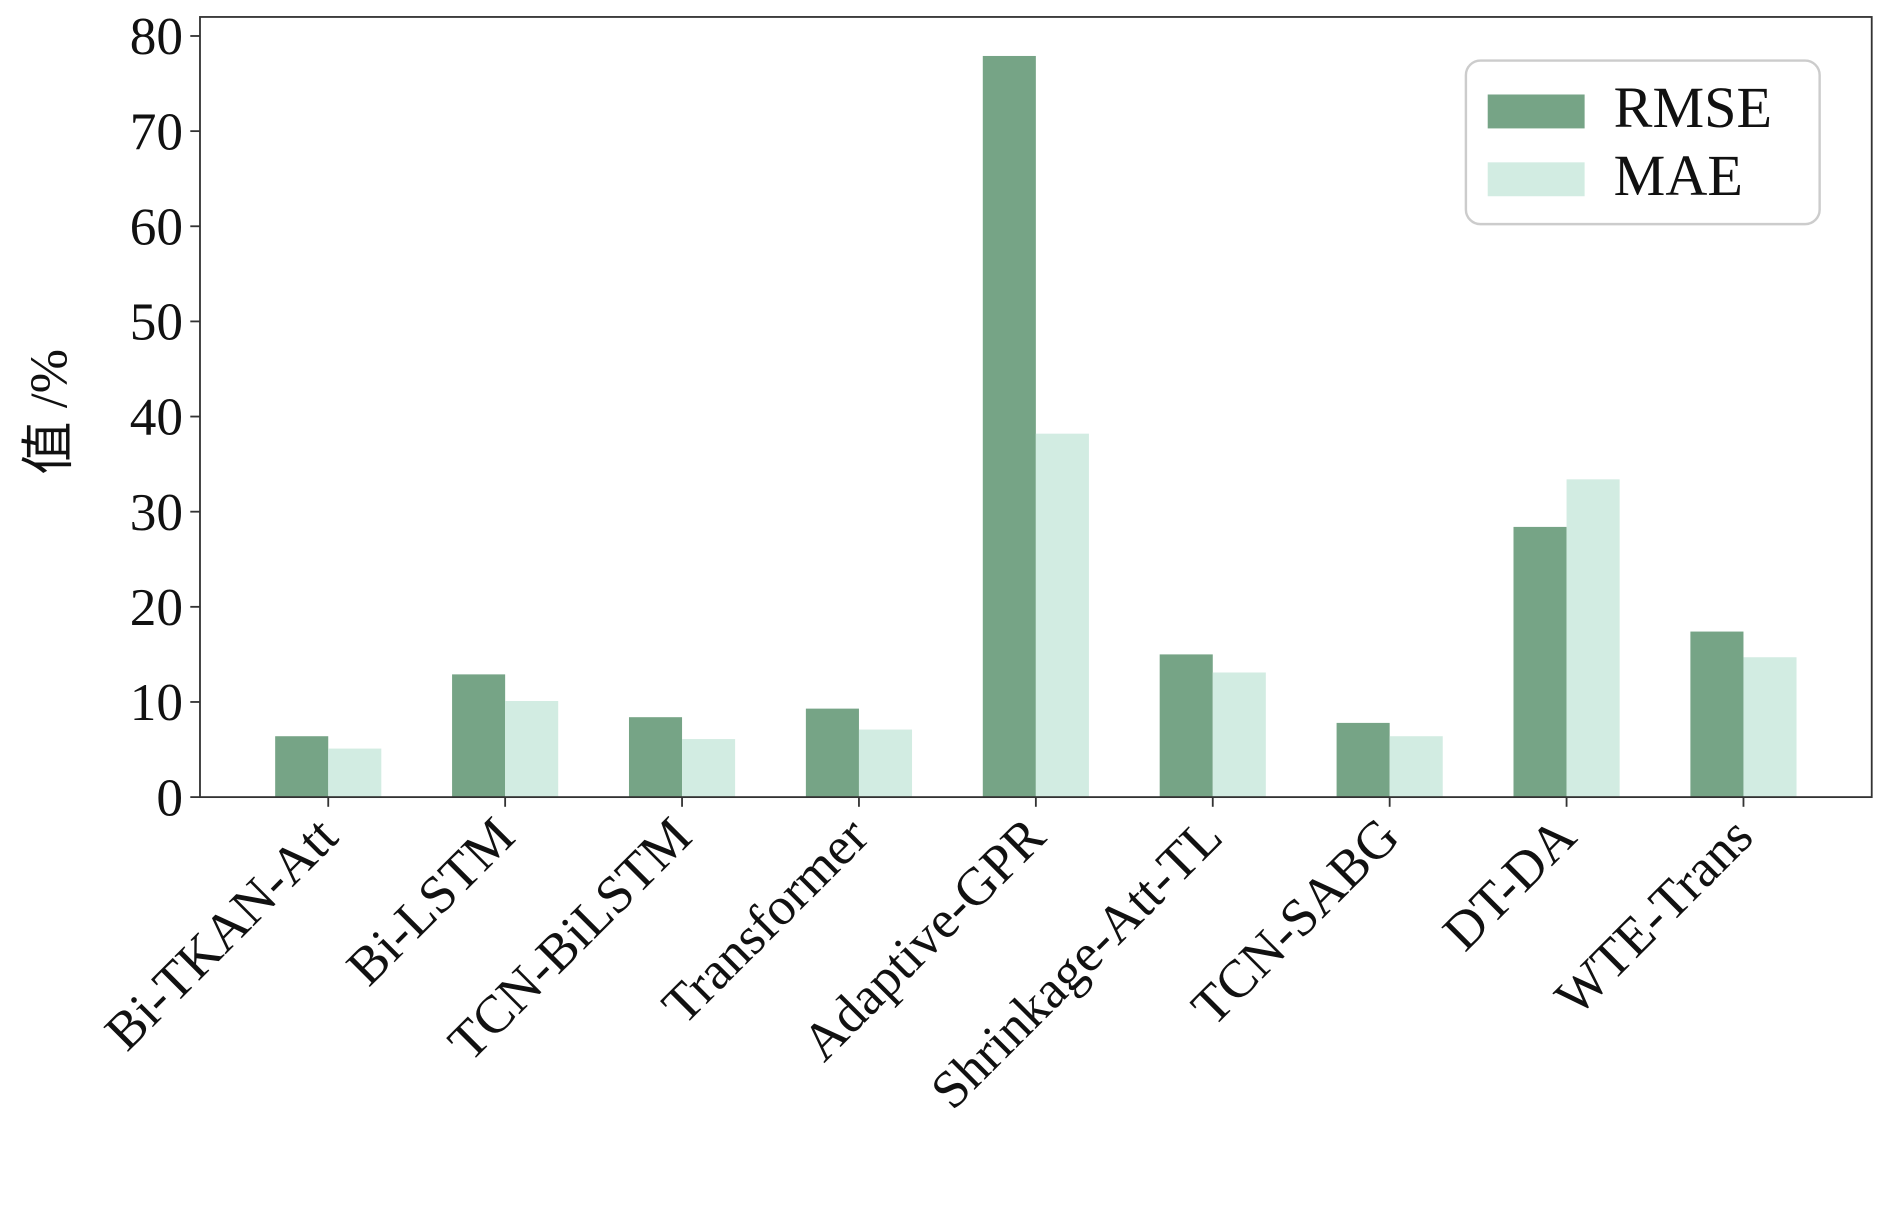 Image resolution: width=1890 pixels, height=1232 pixels. Describe the element at coordinates (156, 36) in the screenshot. I see `y-tick-label: 80` at that location.